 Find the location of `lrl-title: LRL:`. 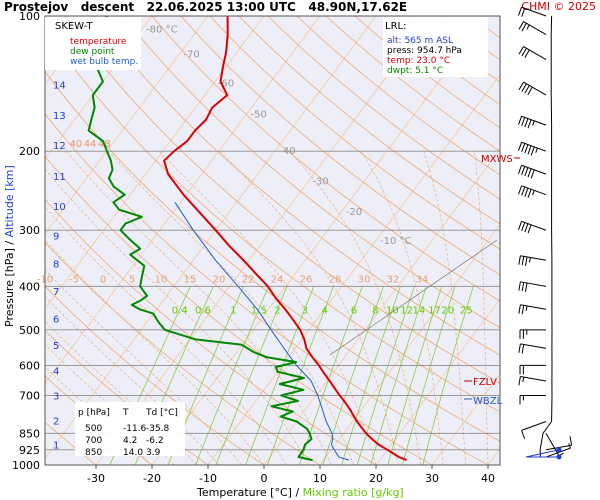

lrl-title: LRL: is located at coordinates (395, 26).